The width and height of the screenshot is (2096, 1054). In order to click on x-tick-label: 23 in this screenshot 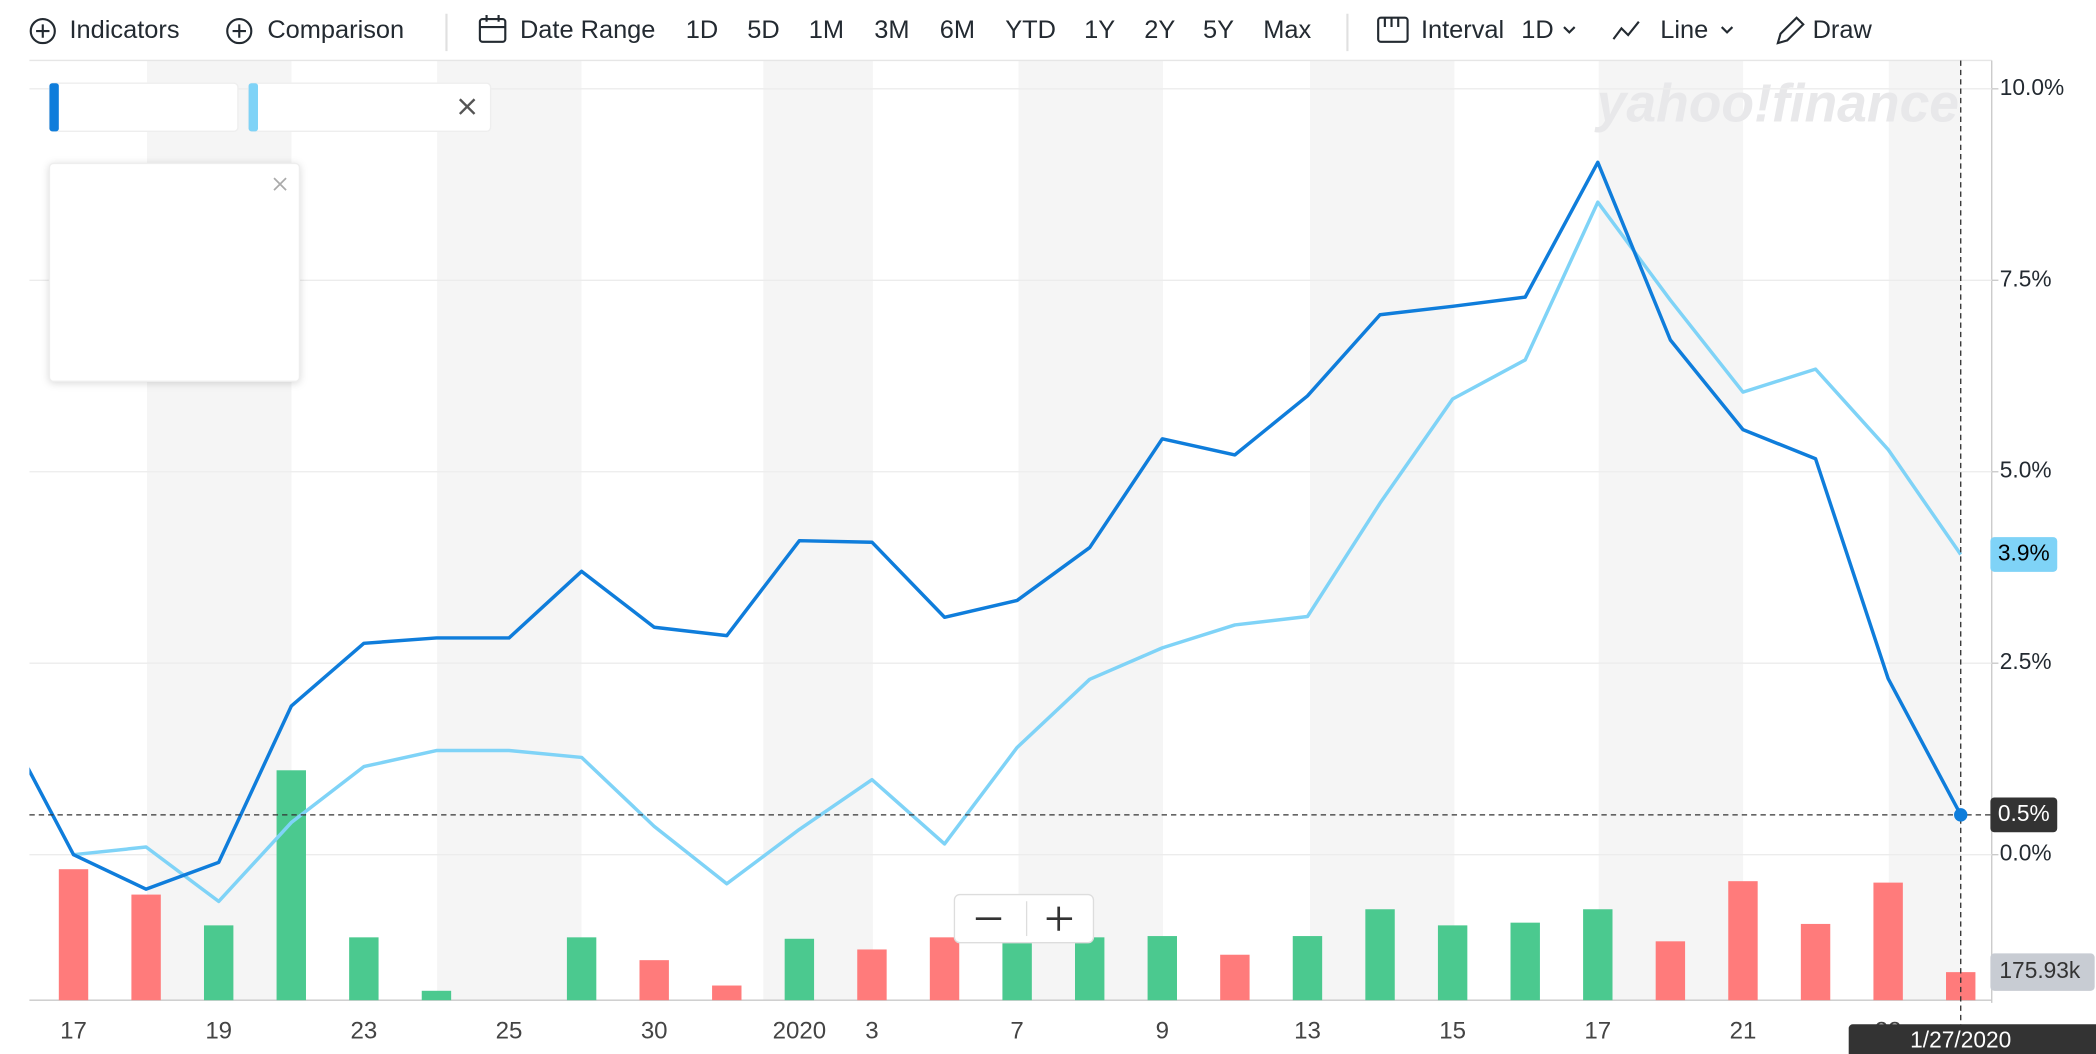, I will do `click(363, 1031)`.